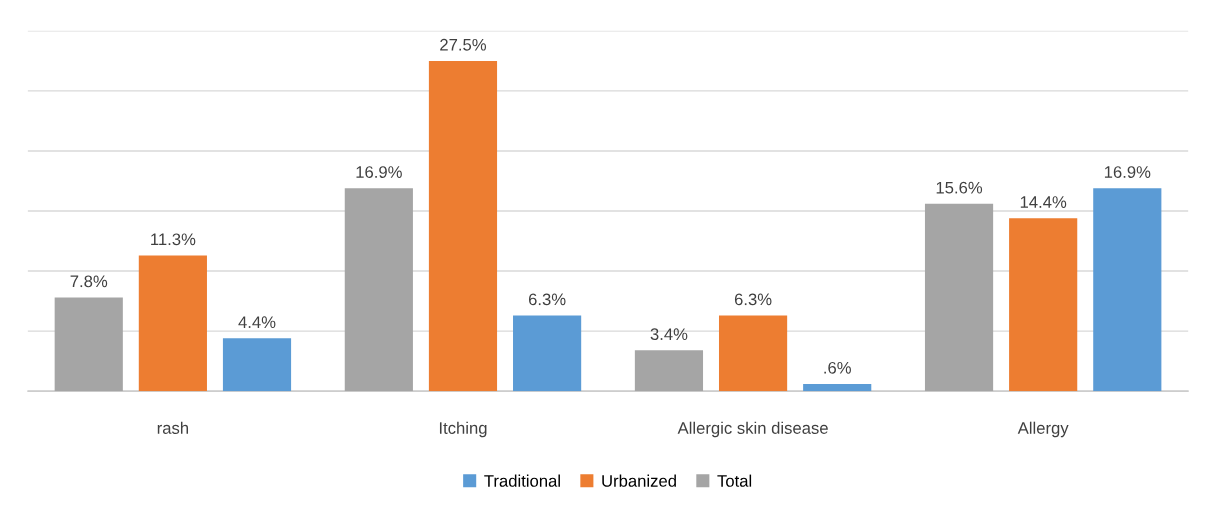 This screenshot has height=506, width=1210. I want to click on x-tick-label: Itching, so click(463, 429).